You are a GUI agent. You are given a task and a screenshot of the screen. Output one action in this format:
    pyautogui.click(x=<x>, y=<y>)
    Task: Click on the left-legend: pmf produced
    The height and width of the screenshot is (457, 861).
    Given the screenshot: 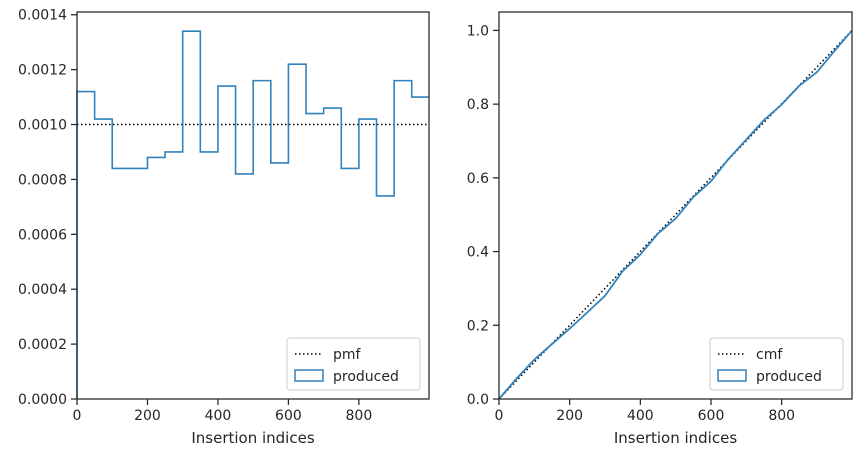 What is the action you would take?
    pyautogui.click(x=353, y=364)
    